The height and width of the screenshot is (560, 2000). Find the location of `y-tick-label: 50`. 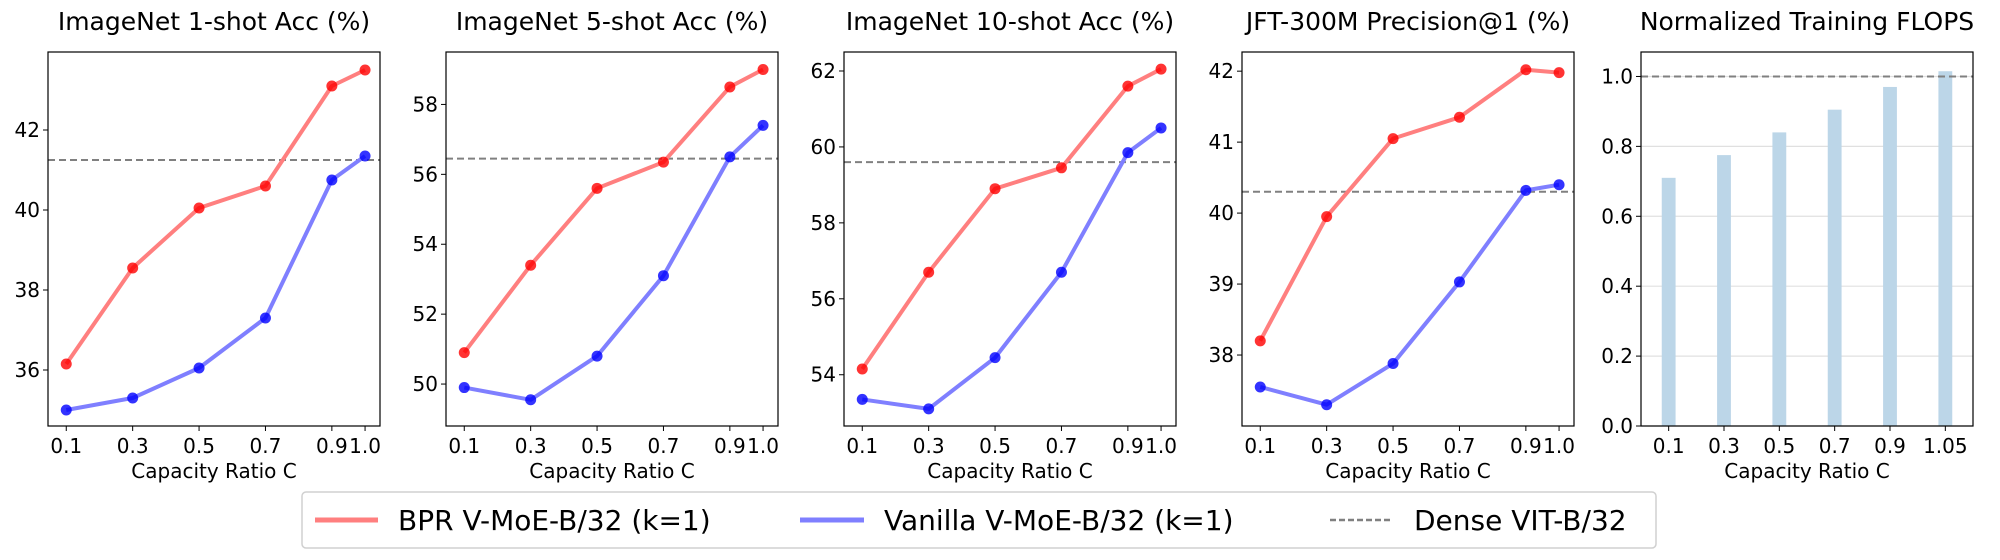

y-tick-label: 50 is located at coordinates (425, 384).